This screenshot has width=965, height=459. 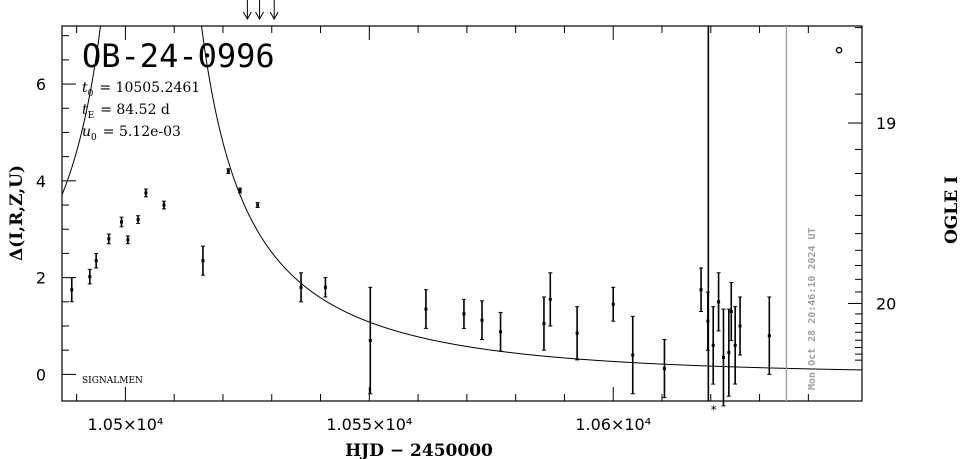 I want to click on fit-param-1: tE = 84.52 d, so click(x=126, y=111).